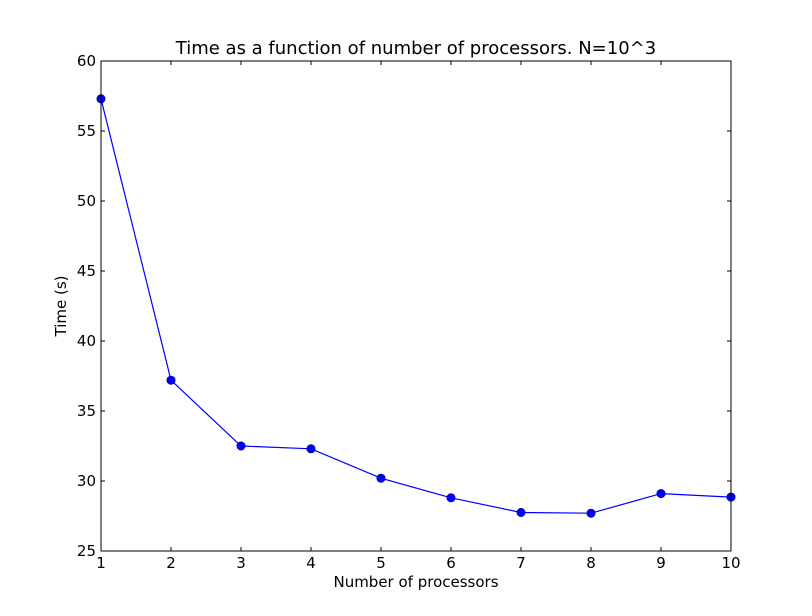 The width and height of the screenshot is (812, 616). What do you see at coordinates (86, 481) in the screenshot?
I see `y-tick-label: 30` at bounding box center [86, 481].